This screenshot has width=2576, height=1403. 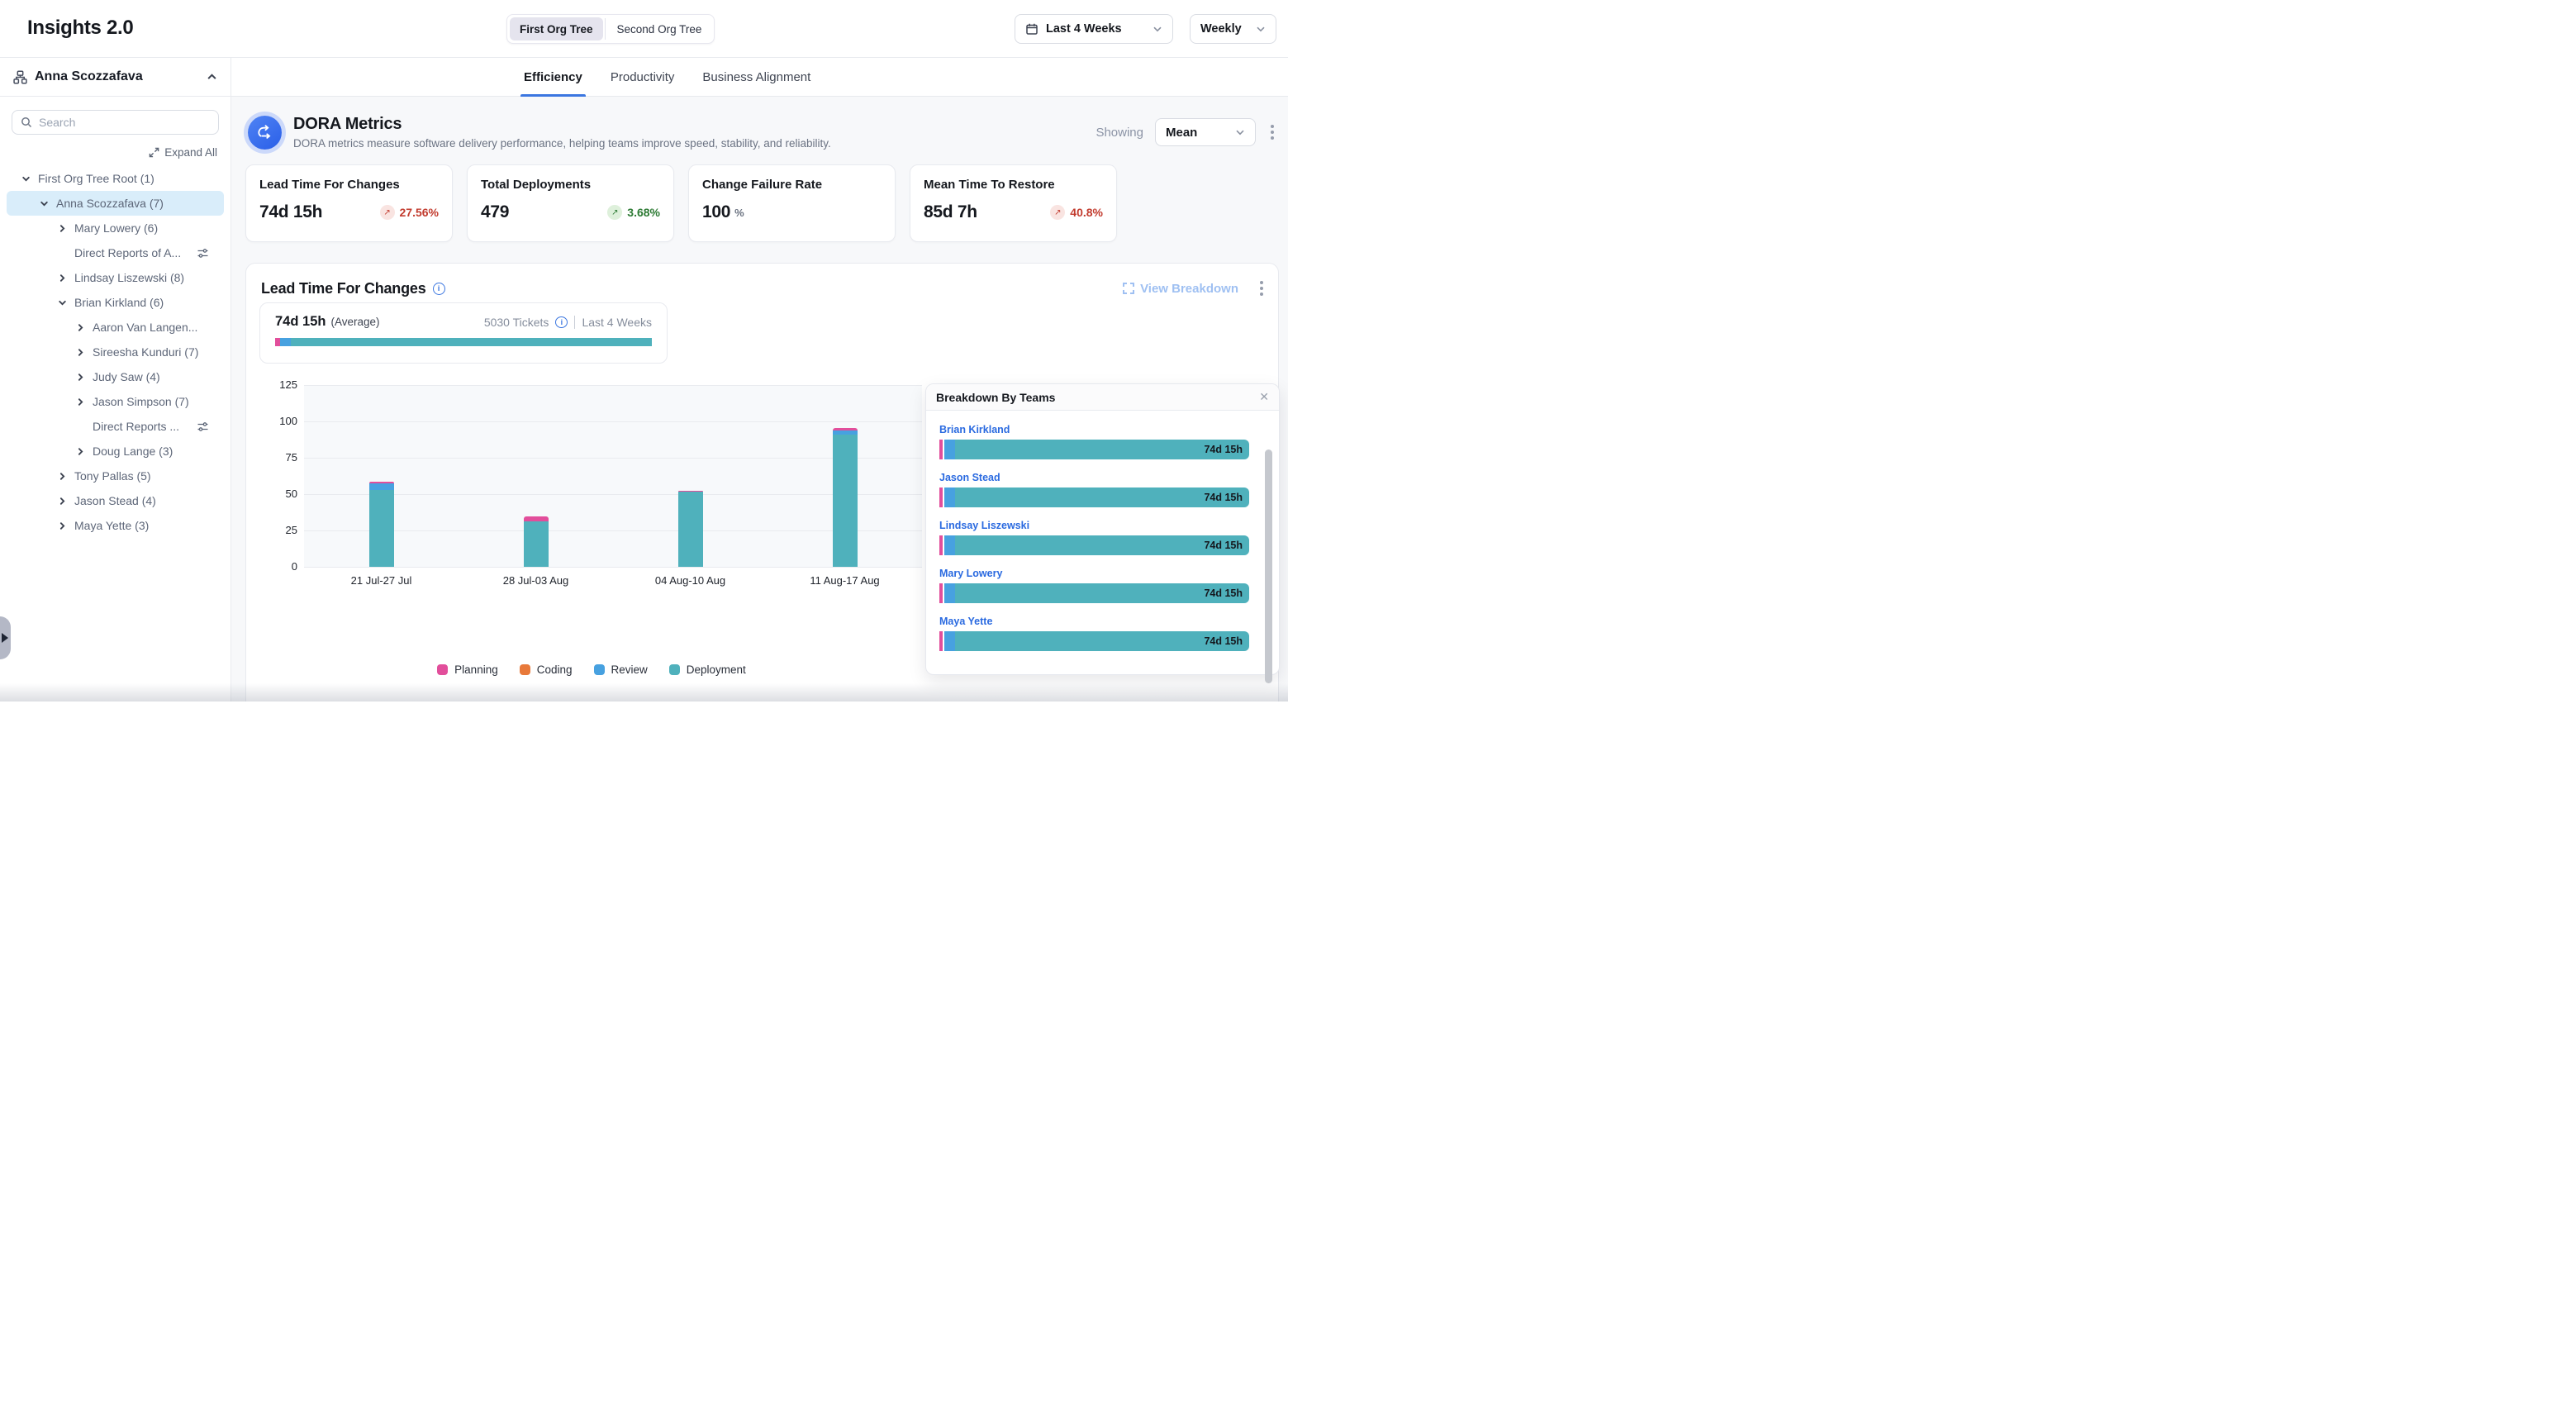 I want to click on tree-item-judy-saw-4: Judy Saw (4), so click(x=115, y=376).